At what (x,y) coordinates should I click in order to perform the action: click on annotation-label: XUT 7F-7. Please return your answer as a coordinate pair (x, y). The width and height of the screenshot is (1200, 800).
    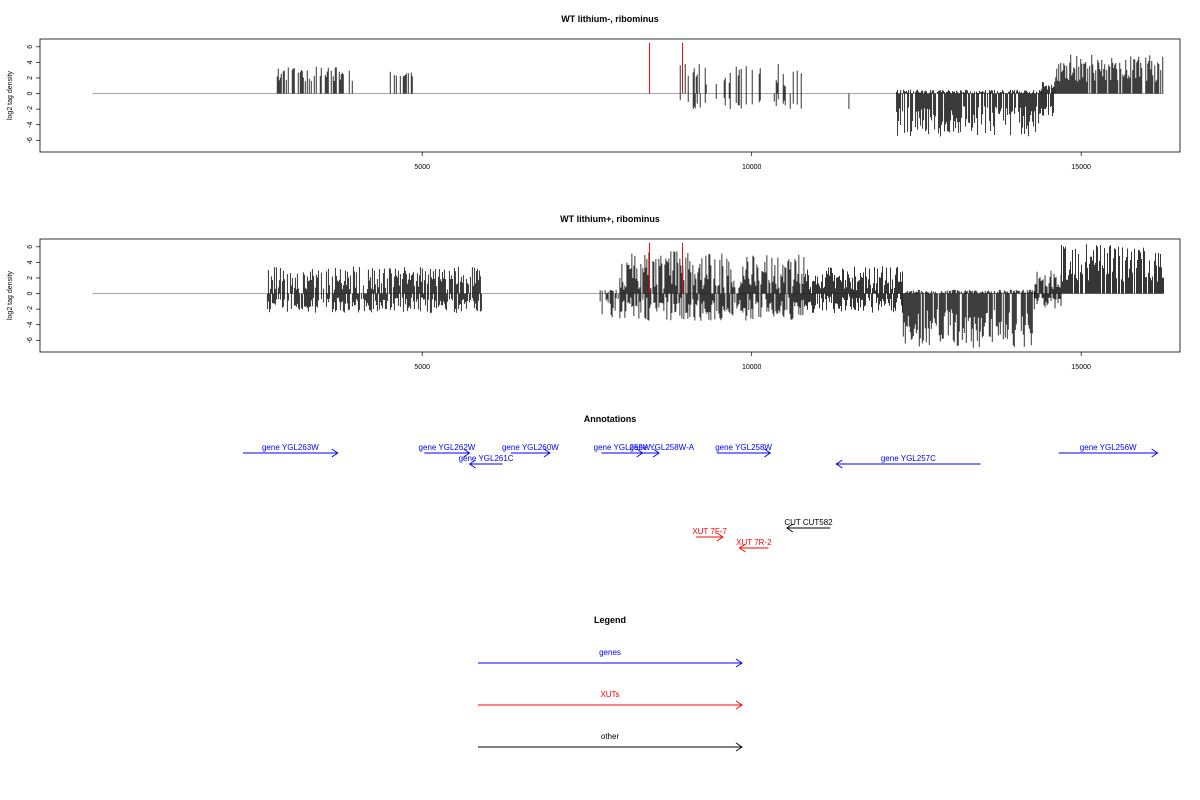
    Looking at the image, I should click on (709, 531).